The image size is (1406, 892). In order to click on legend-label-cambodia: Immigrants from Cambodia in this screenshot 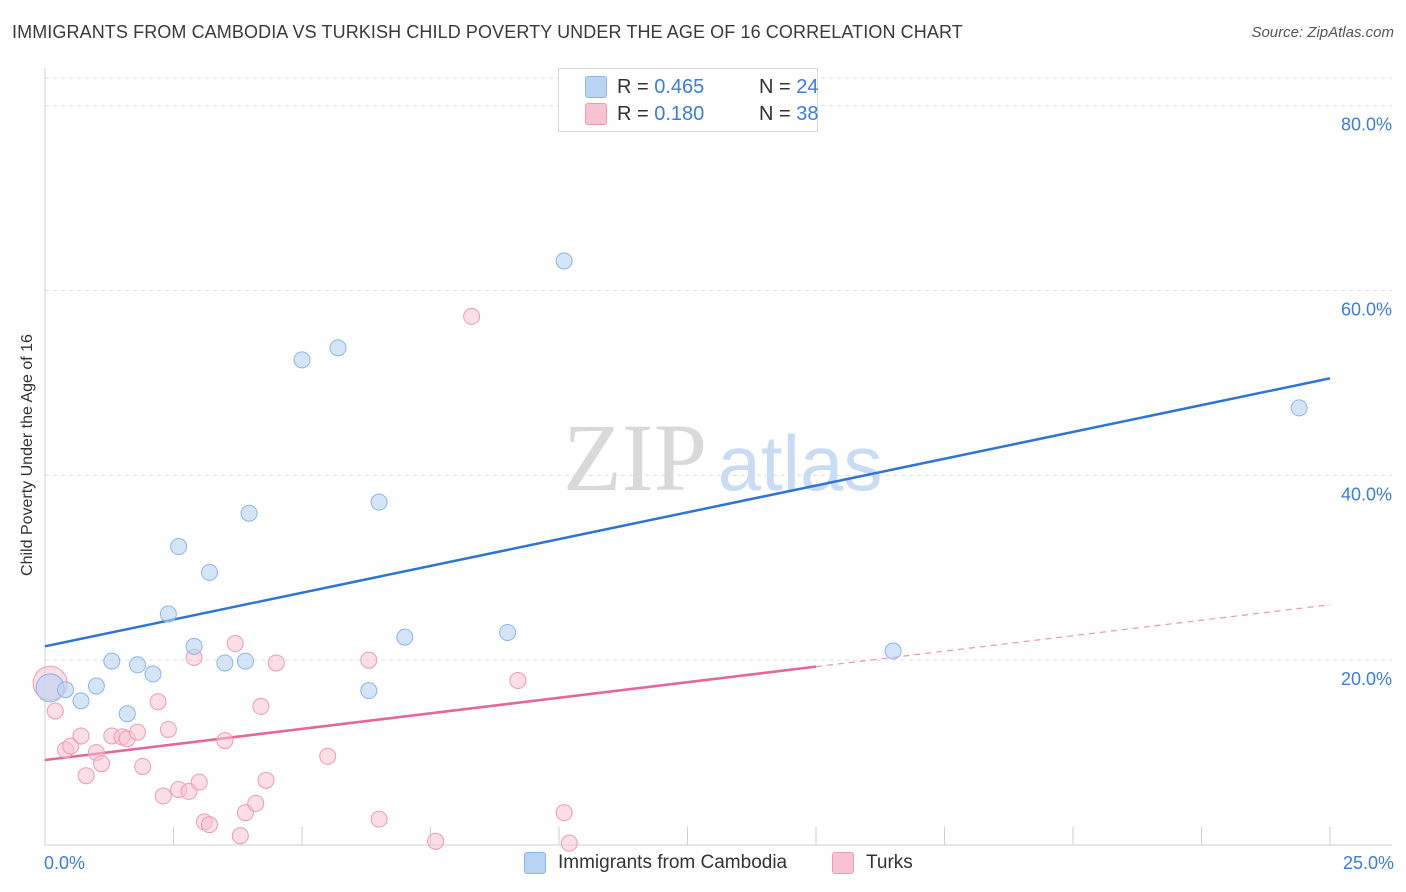, I will do `click(673, 862)`.